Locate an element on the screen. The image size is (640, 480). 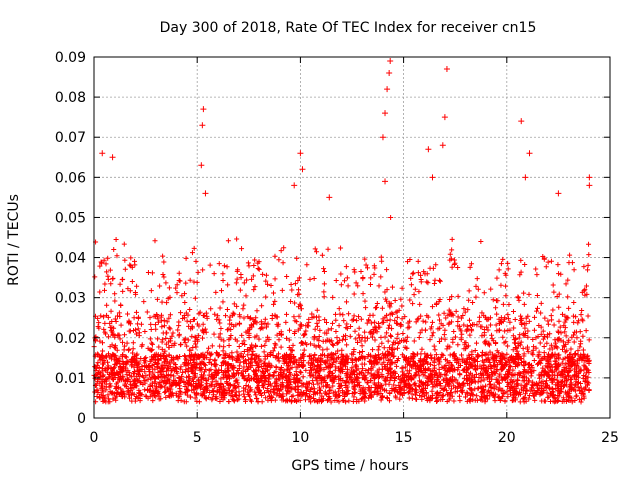
x-tick-label: 0 is located at coordinates (94, 438).